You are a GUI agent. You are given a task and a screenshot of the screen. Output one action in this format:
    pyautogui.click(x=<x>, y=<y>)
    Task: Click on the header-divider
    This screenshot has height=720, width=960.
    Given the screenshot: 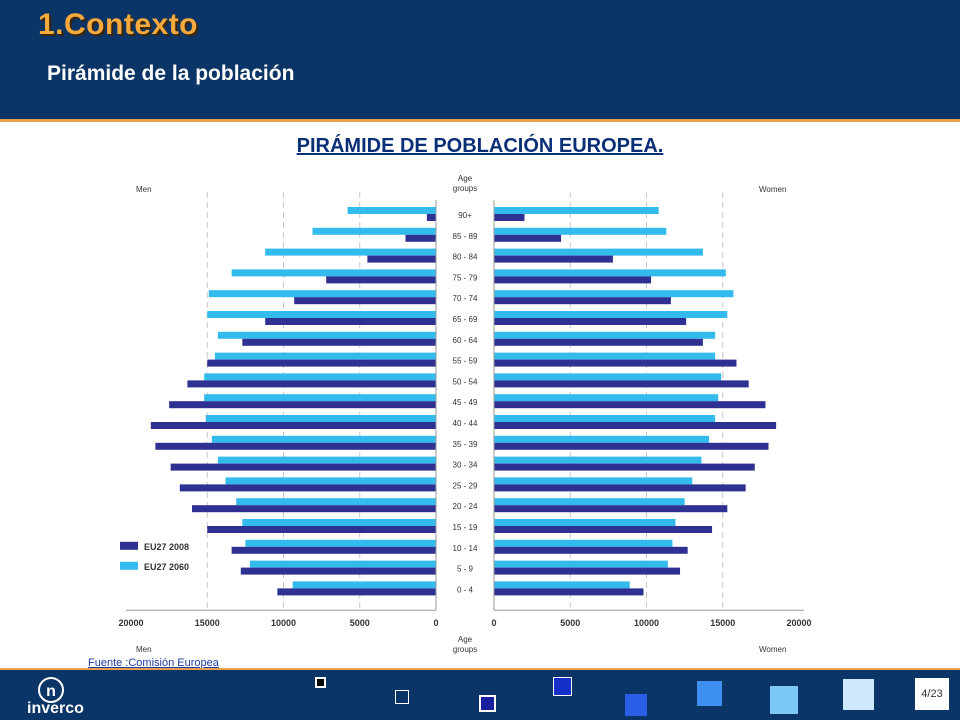 What is the action you would take?
    pyautogui.click(x=480, y=120)
    